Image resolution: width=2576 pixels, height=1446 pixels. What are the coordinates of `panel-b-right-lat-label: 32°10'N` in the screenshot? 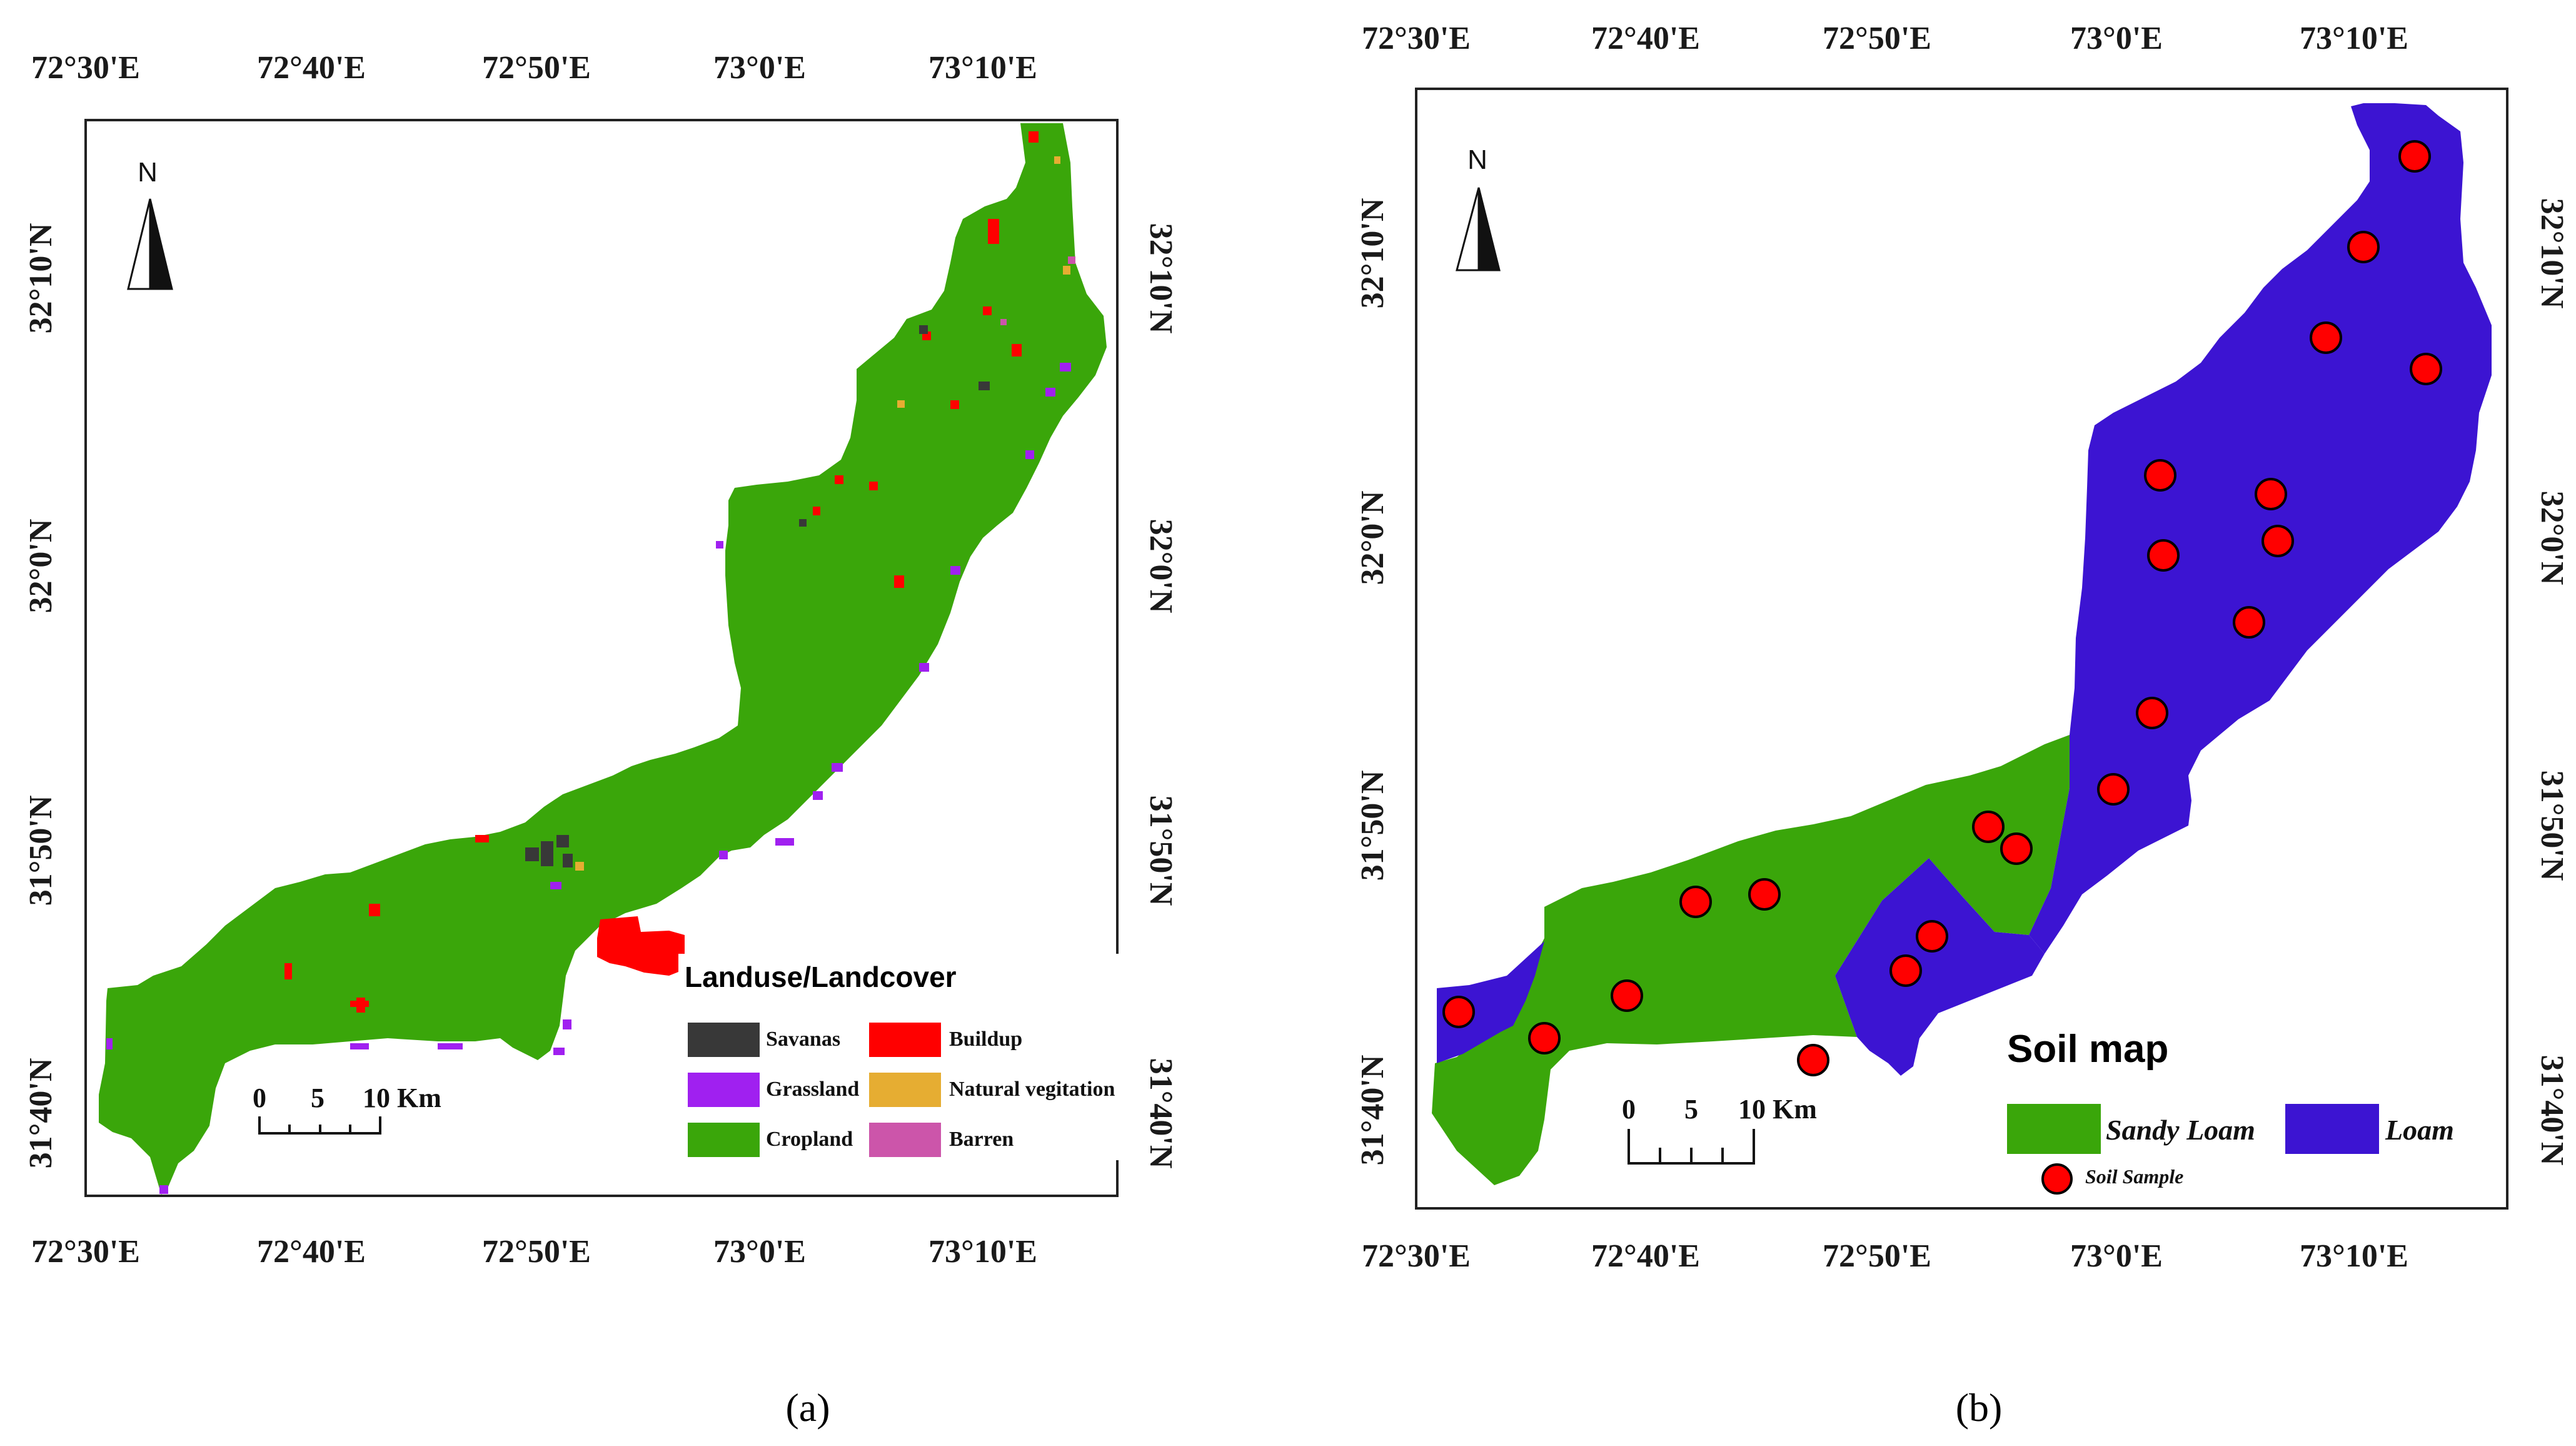 It's located at (2552, 254).